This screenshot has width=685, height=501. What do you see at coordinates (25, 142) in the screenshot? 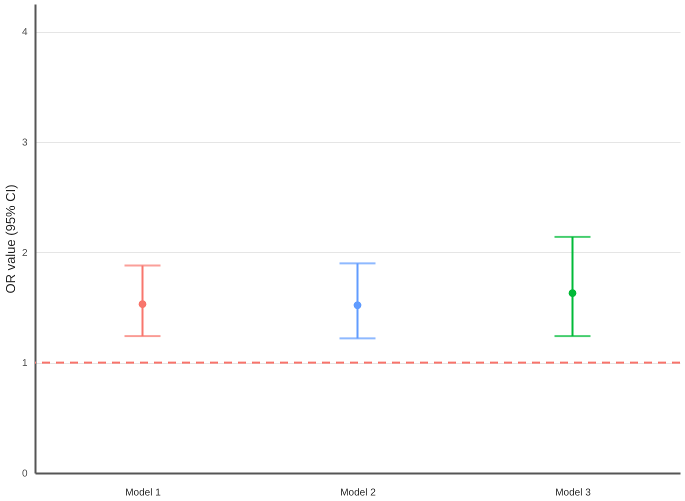
I see `y-tick-label: 3` at bounding box center [25, 142].